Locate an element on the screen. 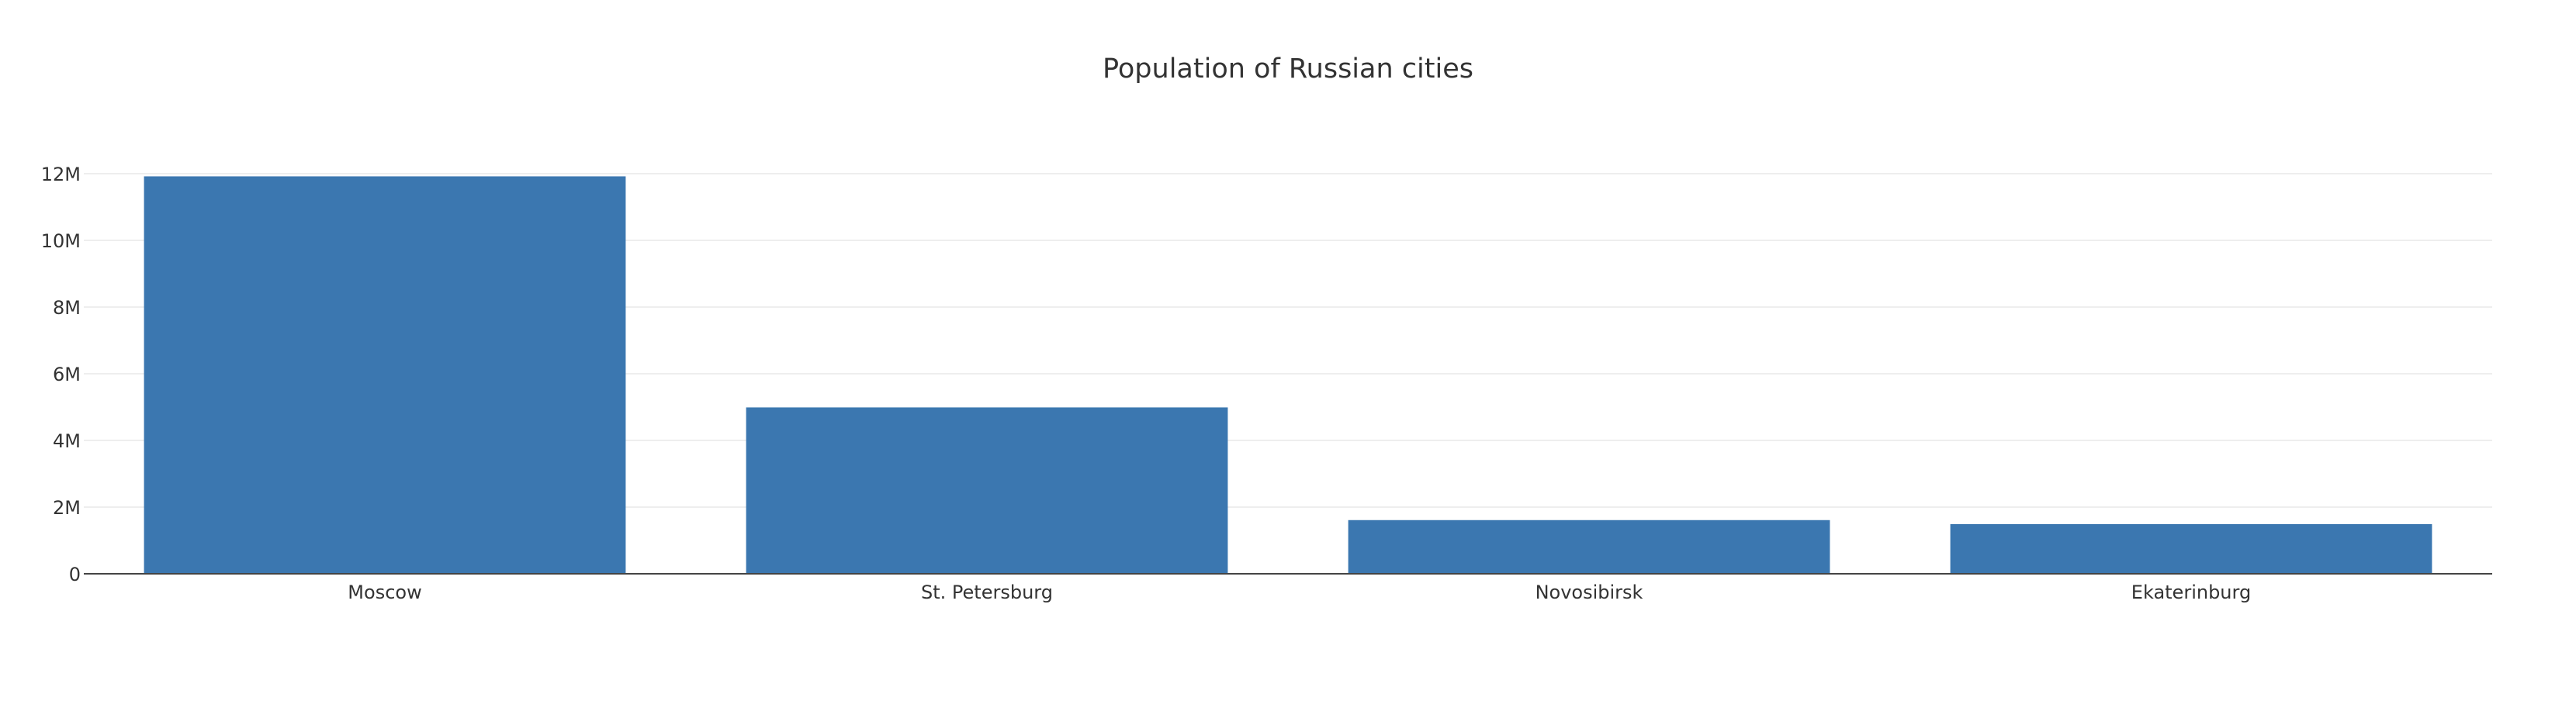  bar-moscow is located at coordinates (385, 375).